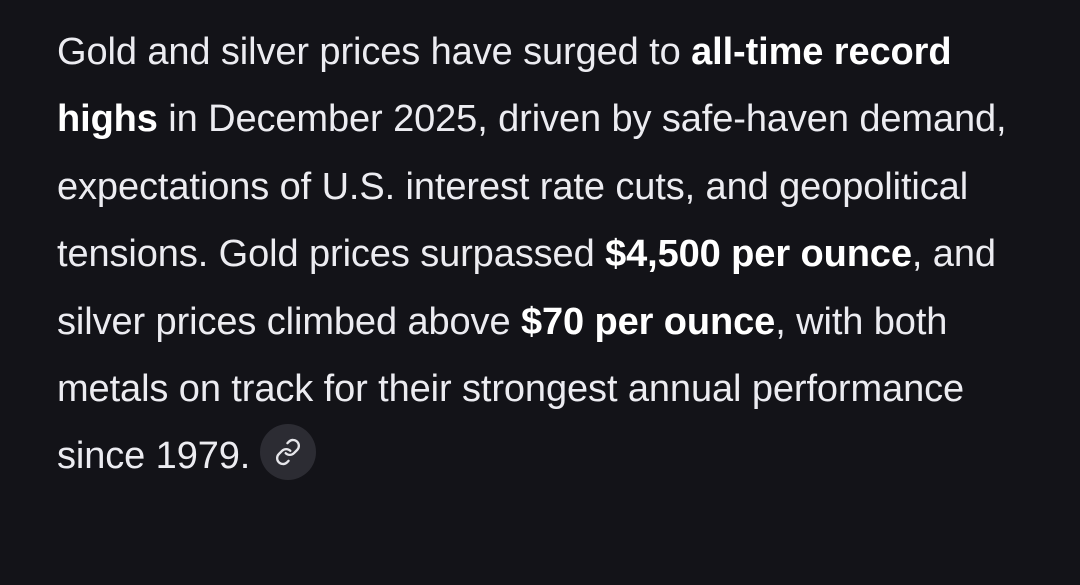 Image resolution: width=1080 pixels, height=585 pixels. What do you see at coordinates (648, 321) in the screenshot?
I see `bold-segment: $70 per ounce` at bounding box center [648, 321].